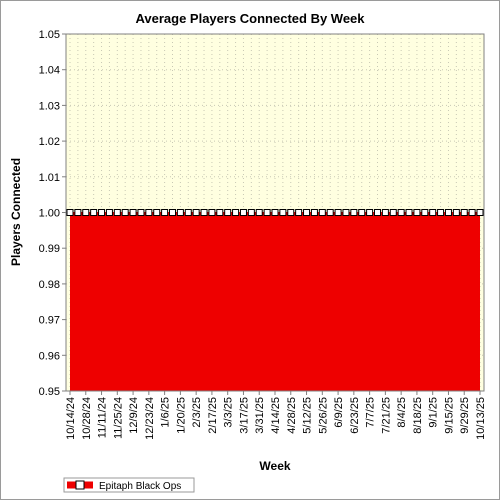  What do you see at coordinates (103, 417) in the screenshot?
I see `x-tick-label: 11/11/24` at bounding box center [103, 417].